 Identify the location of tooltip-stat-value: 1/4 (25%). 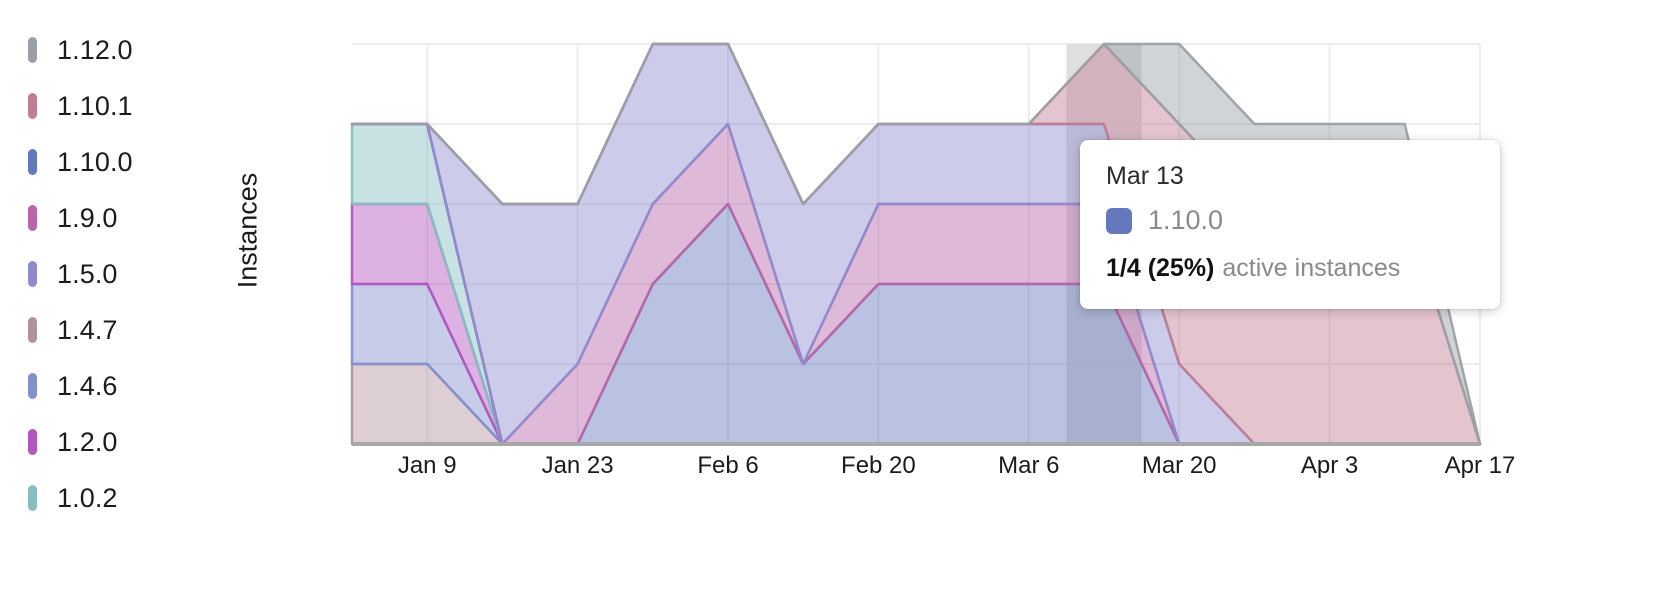
(1160, 268).